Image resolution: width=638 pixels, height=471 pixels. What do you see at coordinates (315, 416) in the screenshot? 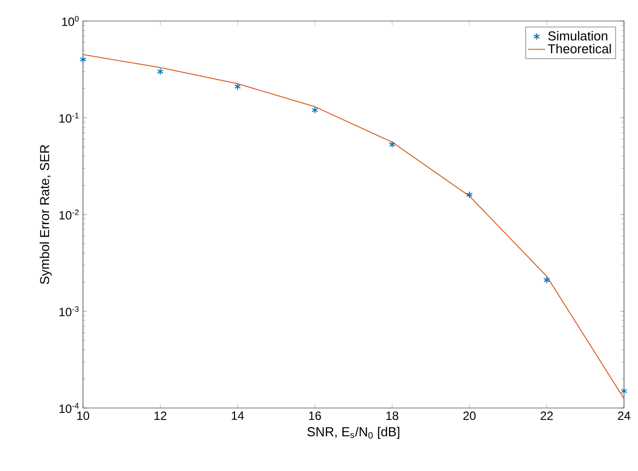
I see `x-tick-label: 16` at bounding box center [315, 416].